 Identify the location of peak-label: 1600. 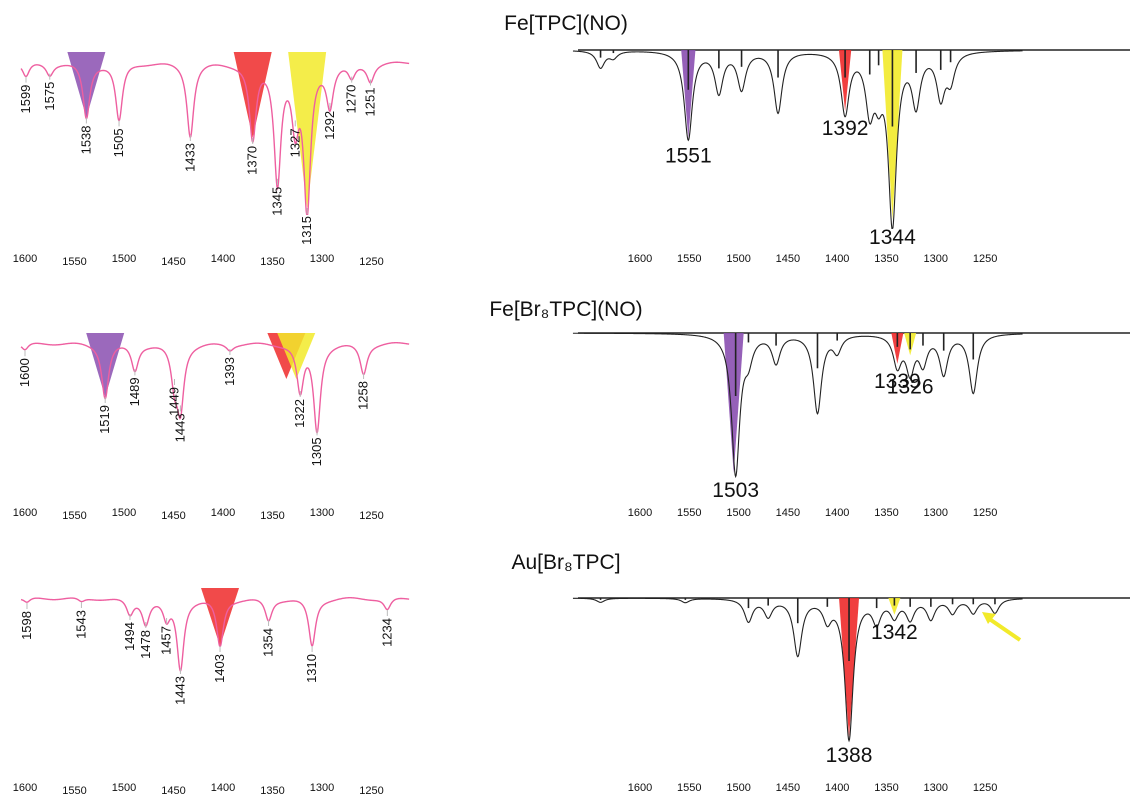
(24, 372).